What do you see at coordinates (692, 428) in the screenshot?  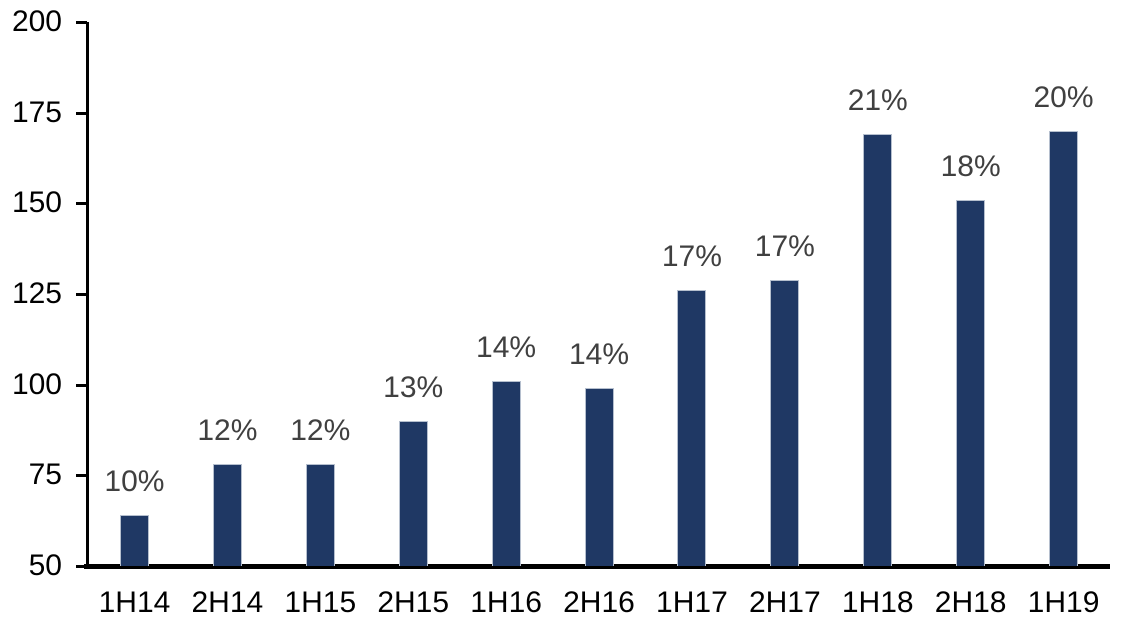 I see `bar-1H17` at bounding box center [692, 428].